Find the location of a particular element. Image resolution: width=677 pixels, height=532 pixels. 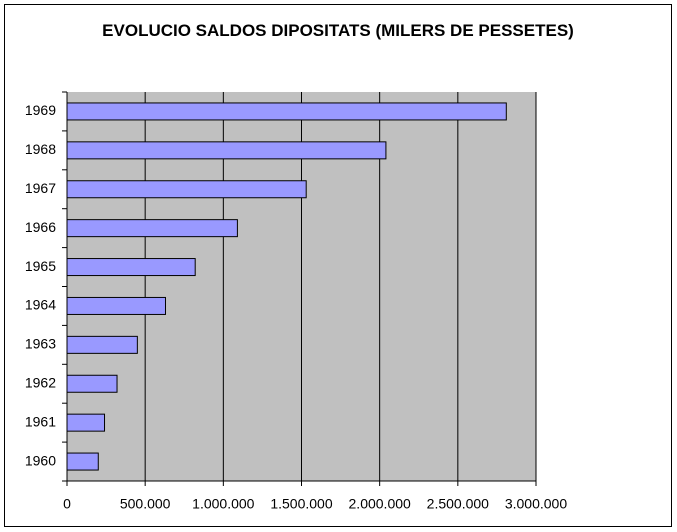

y-tick-label: 1964 is located at coordinates (40, 305).